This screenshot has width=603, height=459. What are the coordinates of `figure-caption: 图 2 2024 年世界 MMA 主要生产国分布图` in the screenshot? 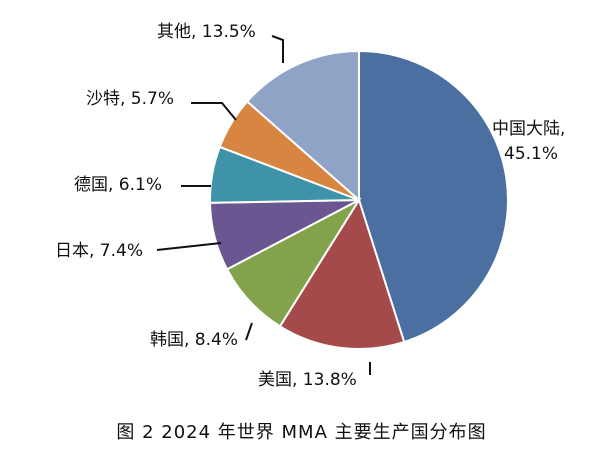 It's located at (301, 432).